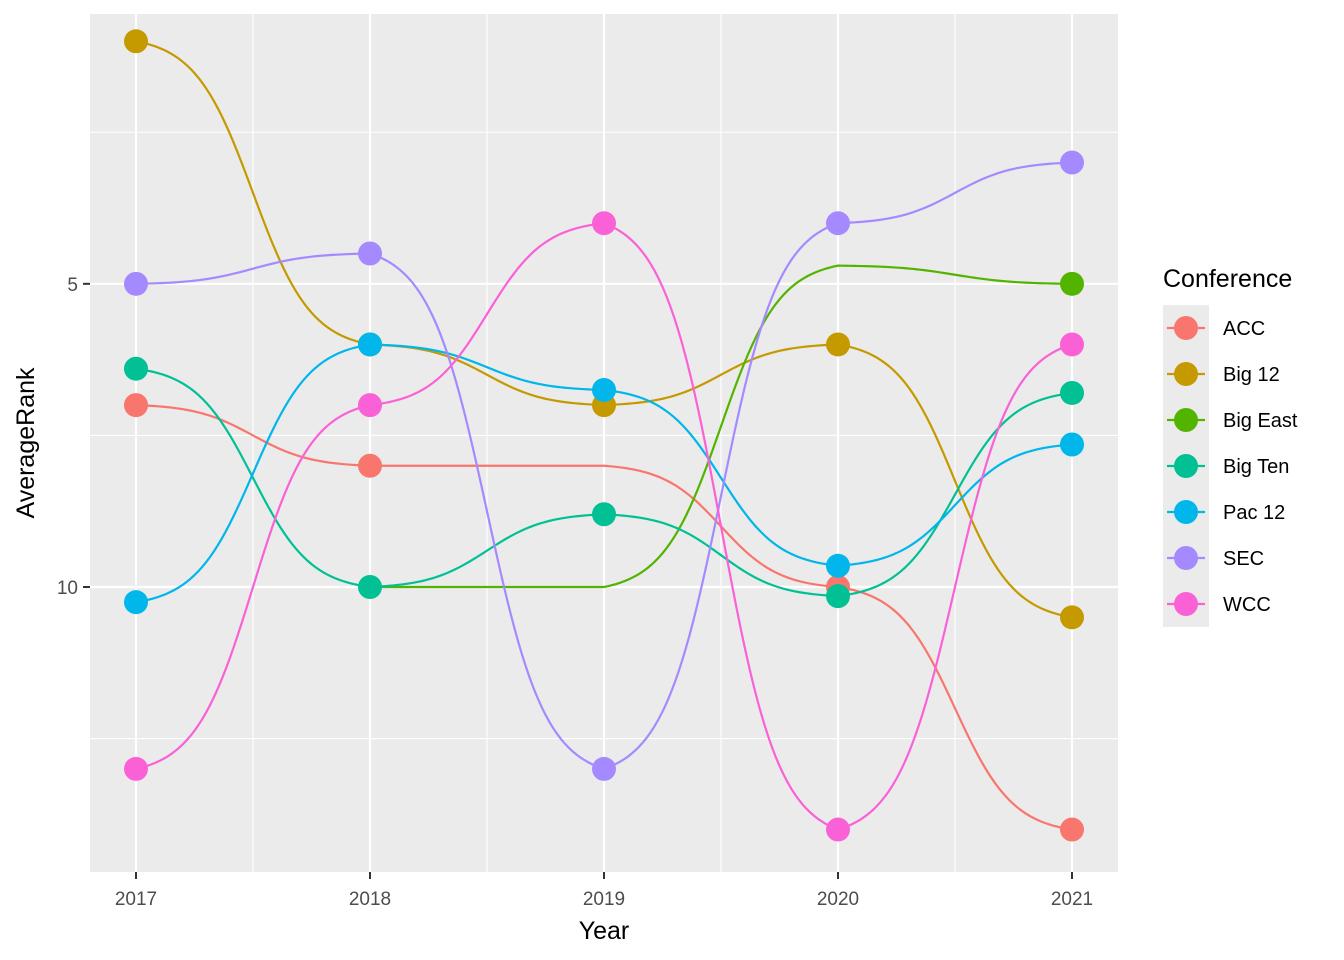 This screenshot has width=1344, height=960. What do you see at coordinates (1072, 617) in the screenshot?
I see `point-big-12-2021` at bounding box center [1072, 617].